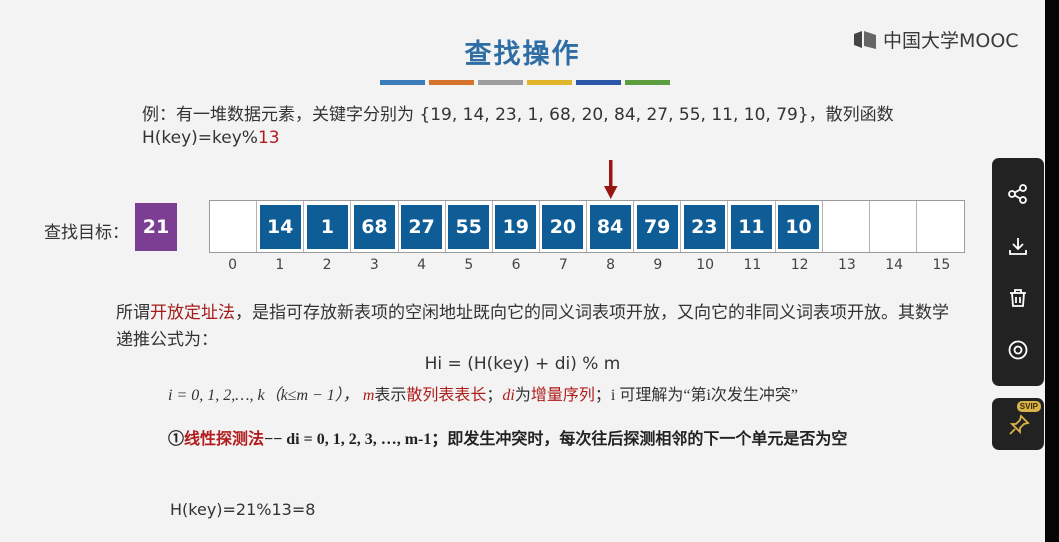  I want to click on explain-d-text: 为, so click(522, 395).